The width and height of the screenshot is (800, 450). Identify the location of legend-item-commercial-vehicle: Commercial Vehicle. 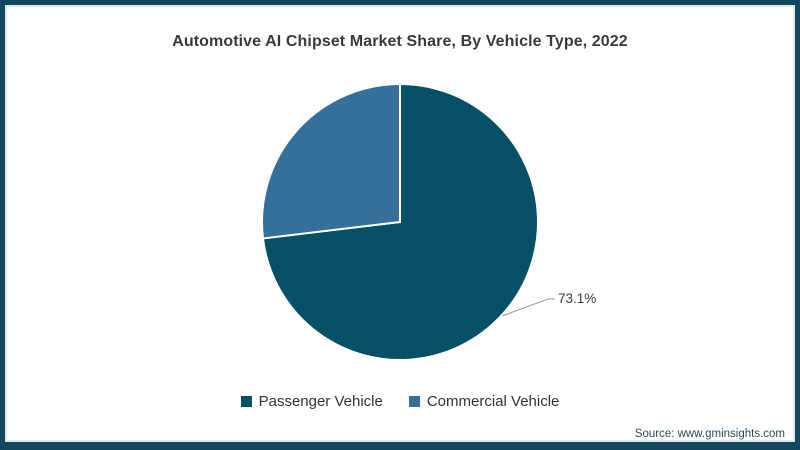
(484, 401).